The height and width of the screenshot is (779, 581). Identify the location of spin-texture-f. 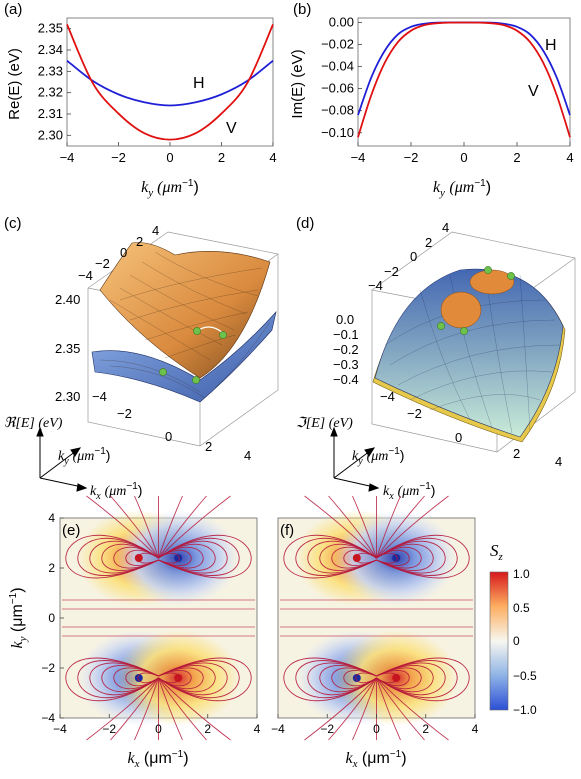
(376, 618).